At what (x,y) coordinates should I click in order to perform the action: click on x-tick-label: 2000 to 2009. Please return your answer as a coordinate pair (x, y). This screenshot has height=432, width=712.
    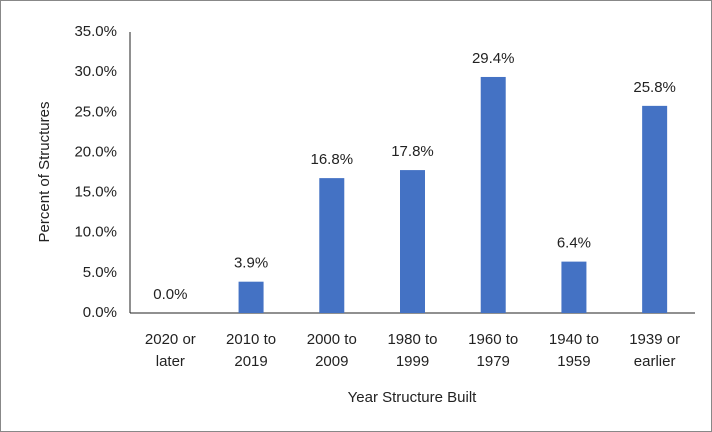
    Looking at the image, I should click on (331, 350).